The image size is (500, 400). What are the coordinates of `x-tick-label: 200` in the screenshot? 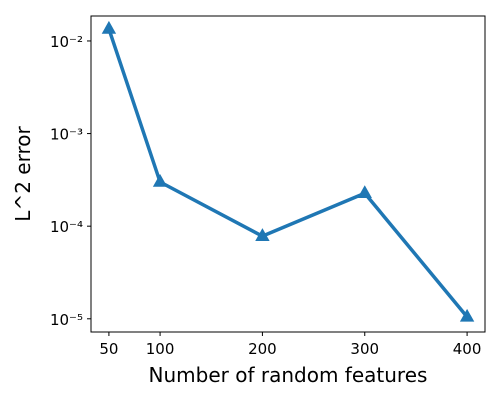 It's located at (262, 349).